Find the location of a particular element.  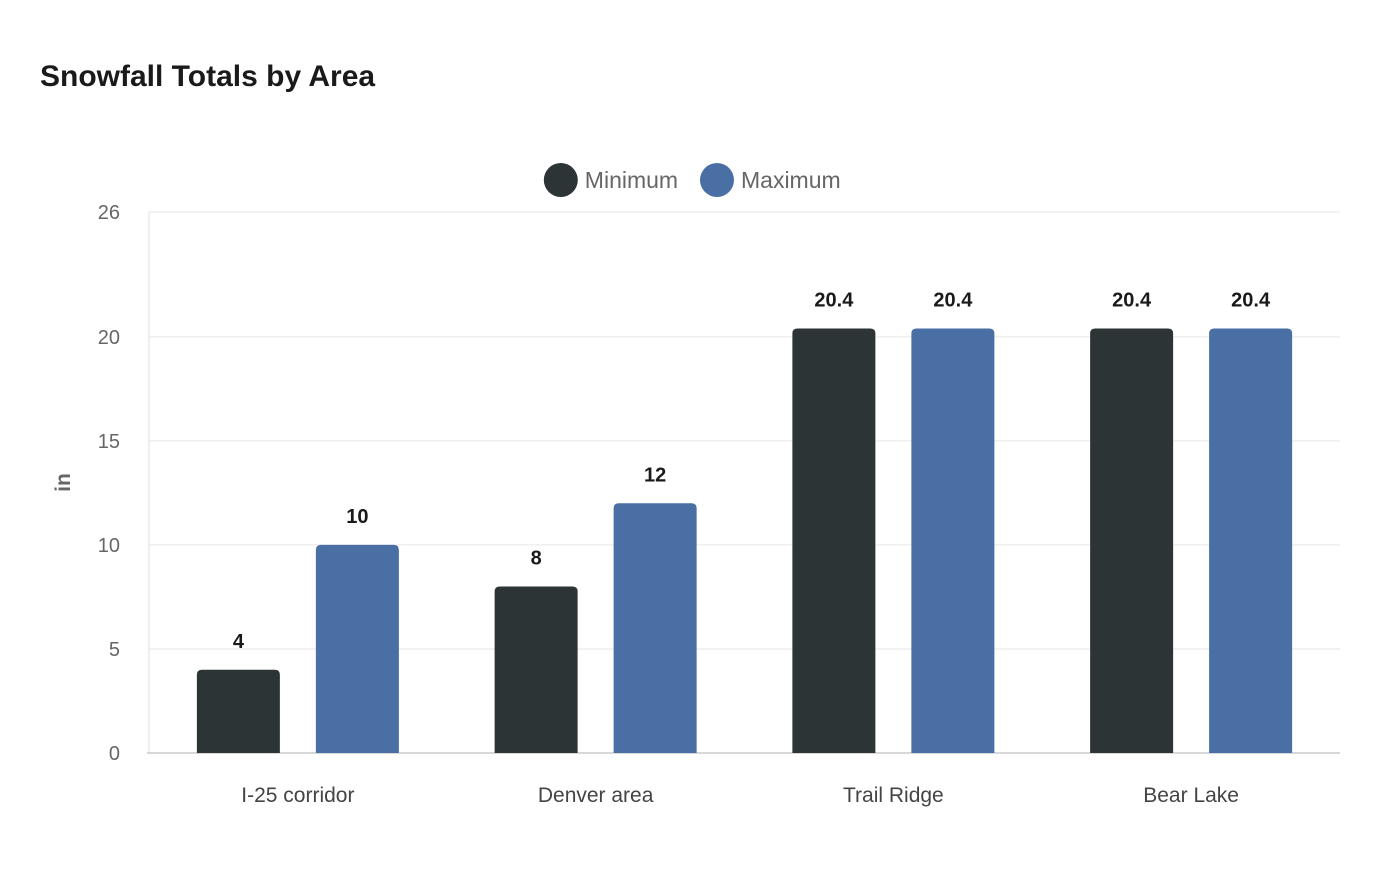

x-tick-label: Denver area is located at coordinates (596, 795).